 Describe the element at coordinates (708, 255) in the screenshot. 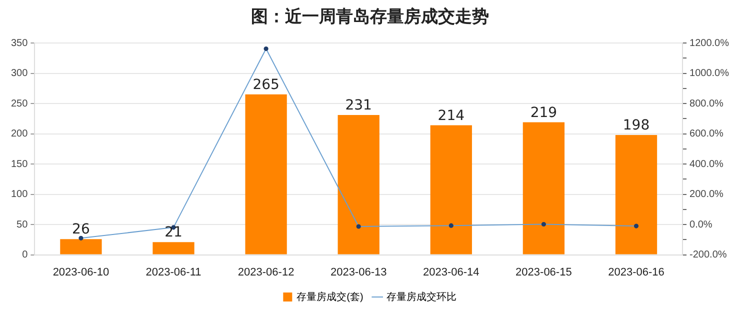

I see `y2-tick-label: -200.0%` at that location.